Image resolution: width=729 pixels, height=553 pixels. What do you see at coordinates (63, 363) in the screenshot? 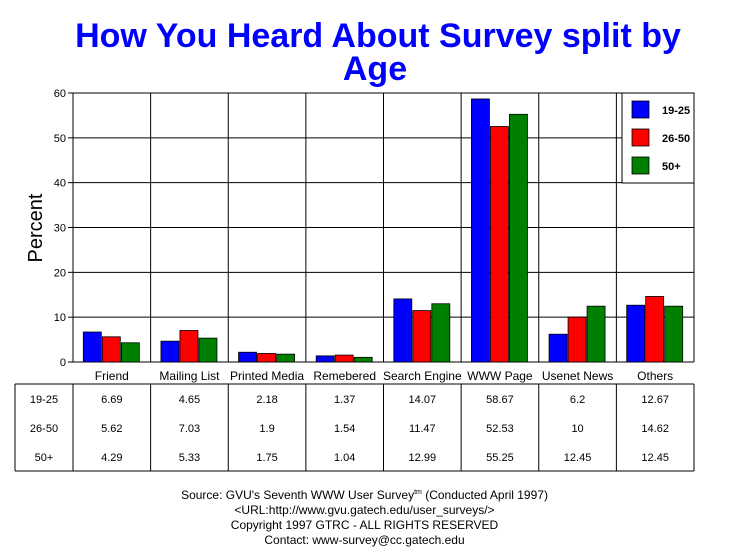
I see `y-tick-label: 0` at bounding box center [63, 363].